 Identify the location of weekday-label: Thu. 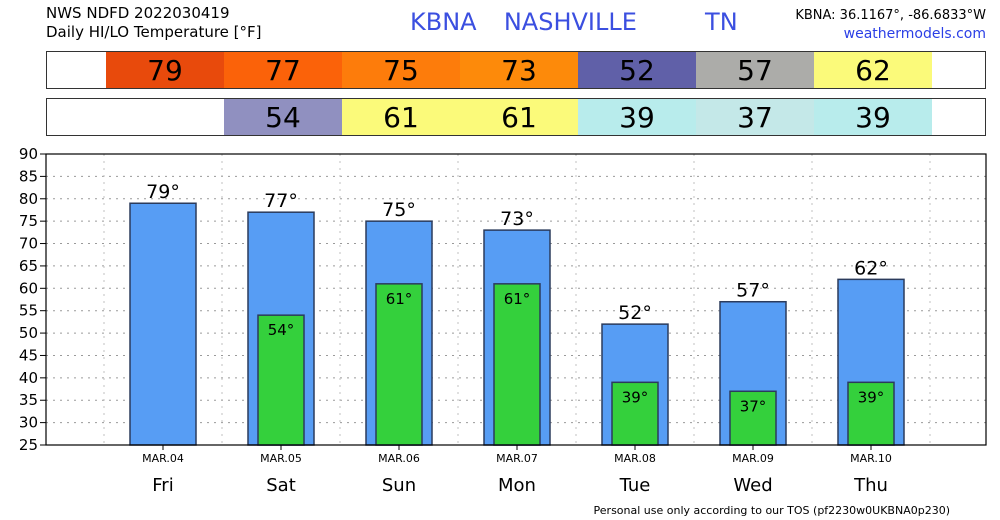
(870, 485).